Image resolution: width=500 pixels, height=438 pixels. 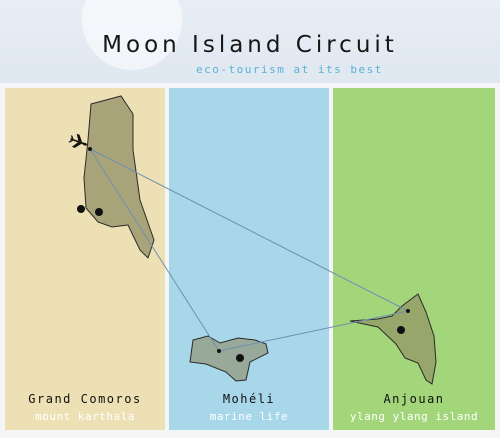 What do you see at coordinates (240, 358) in the screenshot?
I see `marker-moheli-east` at bounding box center [240, 358].